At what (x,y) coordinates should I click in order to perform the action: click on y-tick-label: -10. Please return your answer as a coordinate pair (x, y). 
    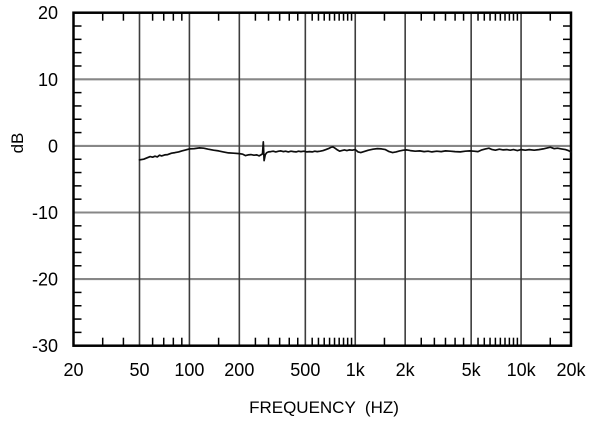
    Looking at the image, I should click on (45, 213).